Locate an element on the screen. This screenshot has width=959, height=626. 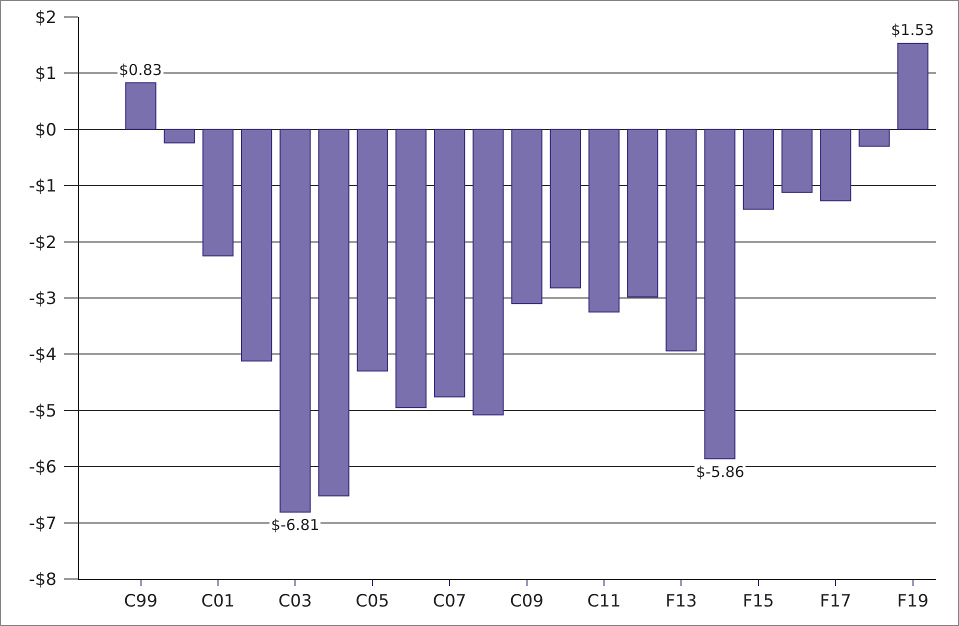
x-tick-label: F15 is located at coordinates (758, 601).